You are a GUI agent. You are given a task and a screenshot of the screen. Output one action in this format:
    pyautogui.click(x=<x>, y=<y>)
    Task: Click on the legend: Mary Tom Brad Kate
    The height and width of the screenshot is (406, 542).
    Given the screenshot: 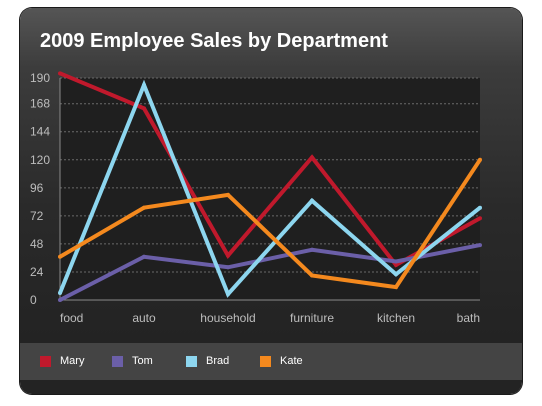 What is the action you would take?
    pyautogui.click(x=271, y=361)
    